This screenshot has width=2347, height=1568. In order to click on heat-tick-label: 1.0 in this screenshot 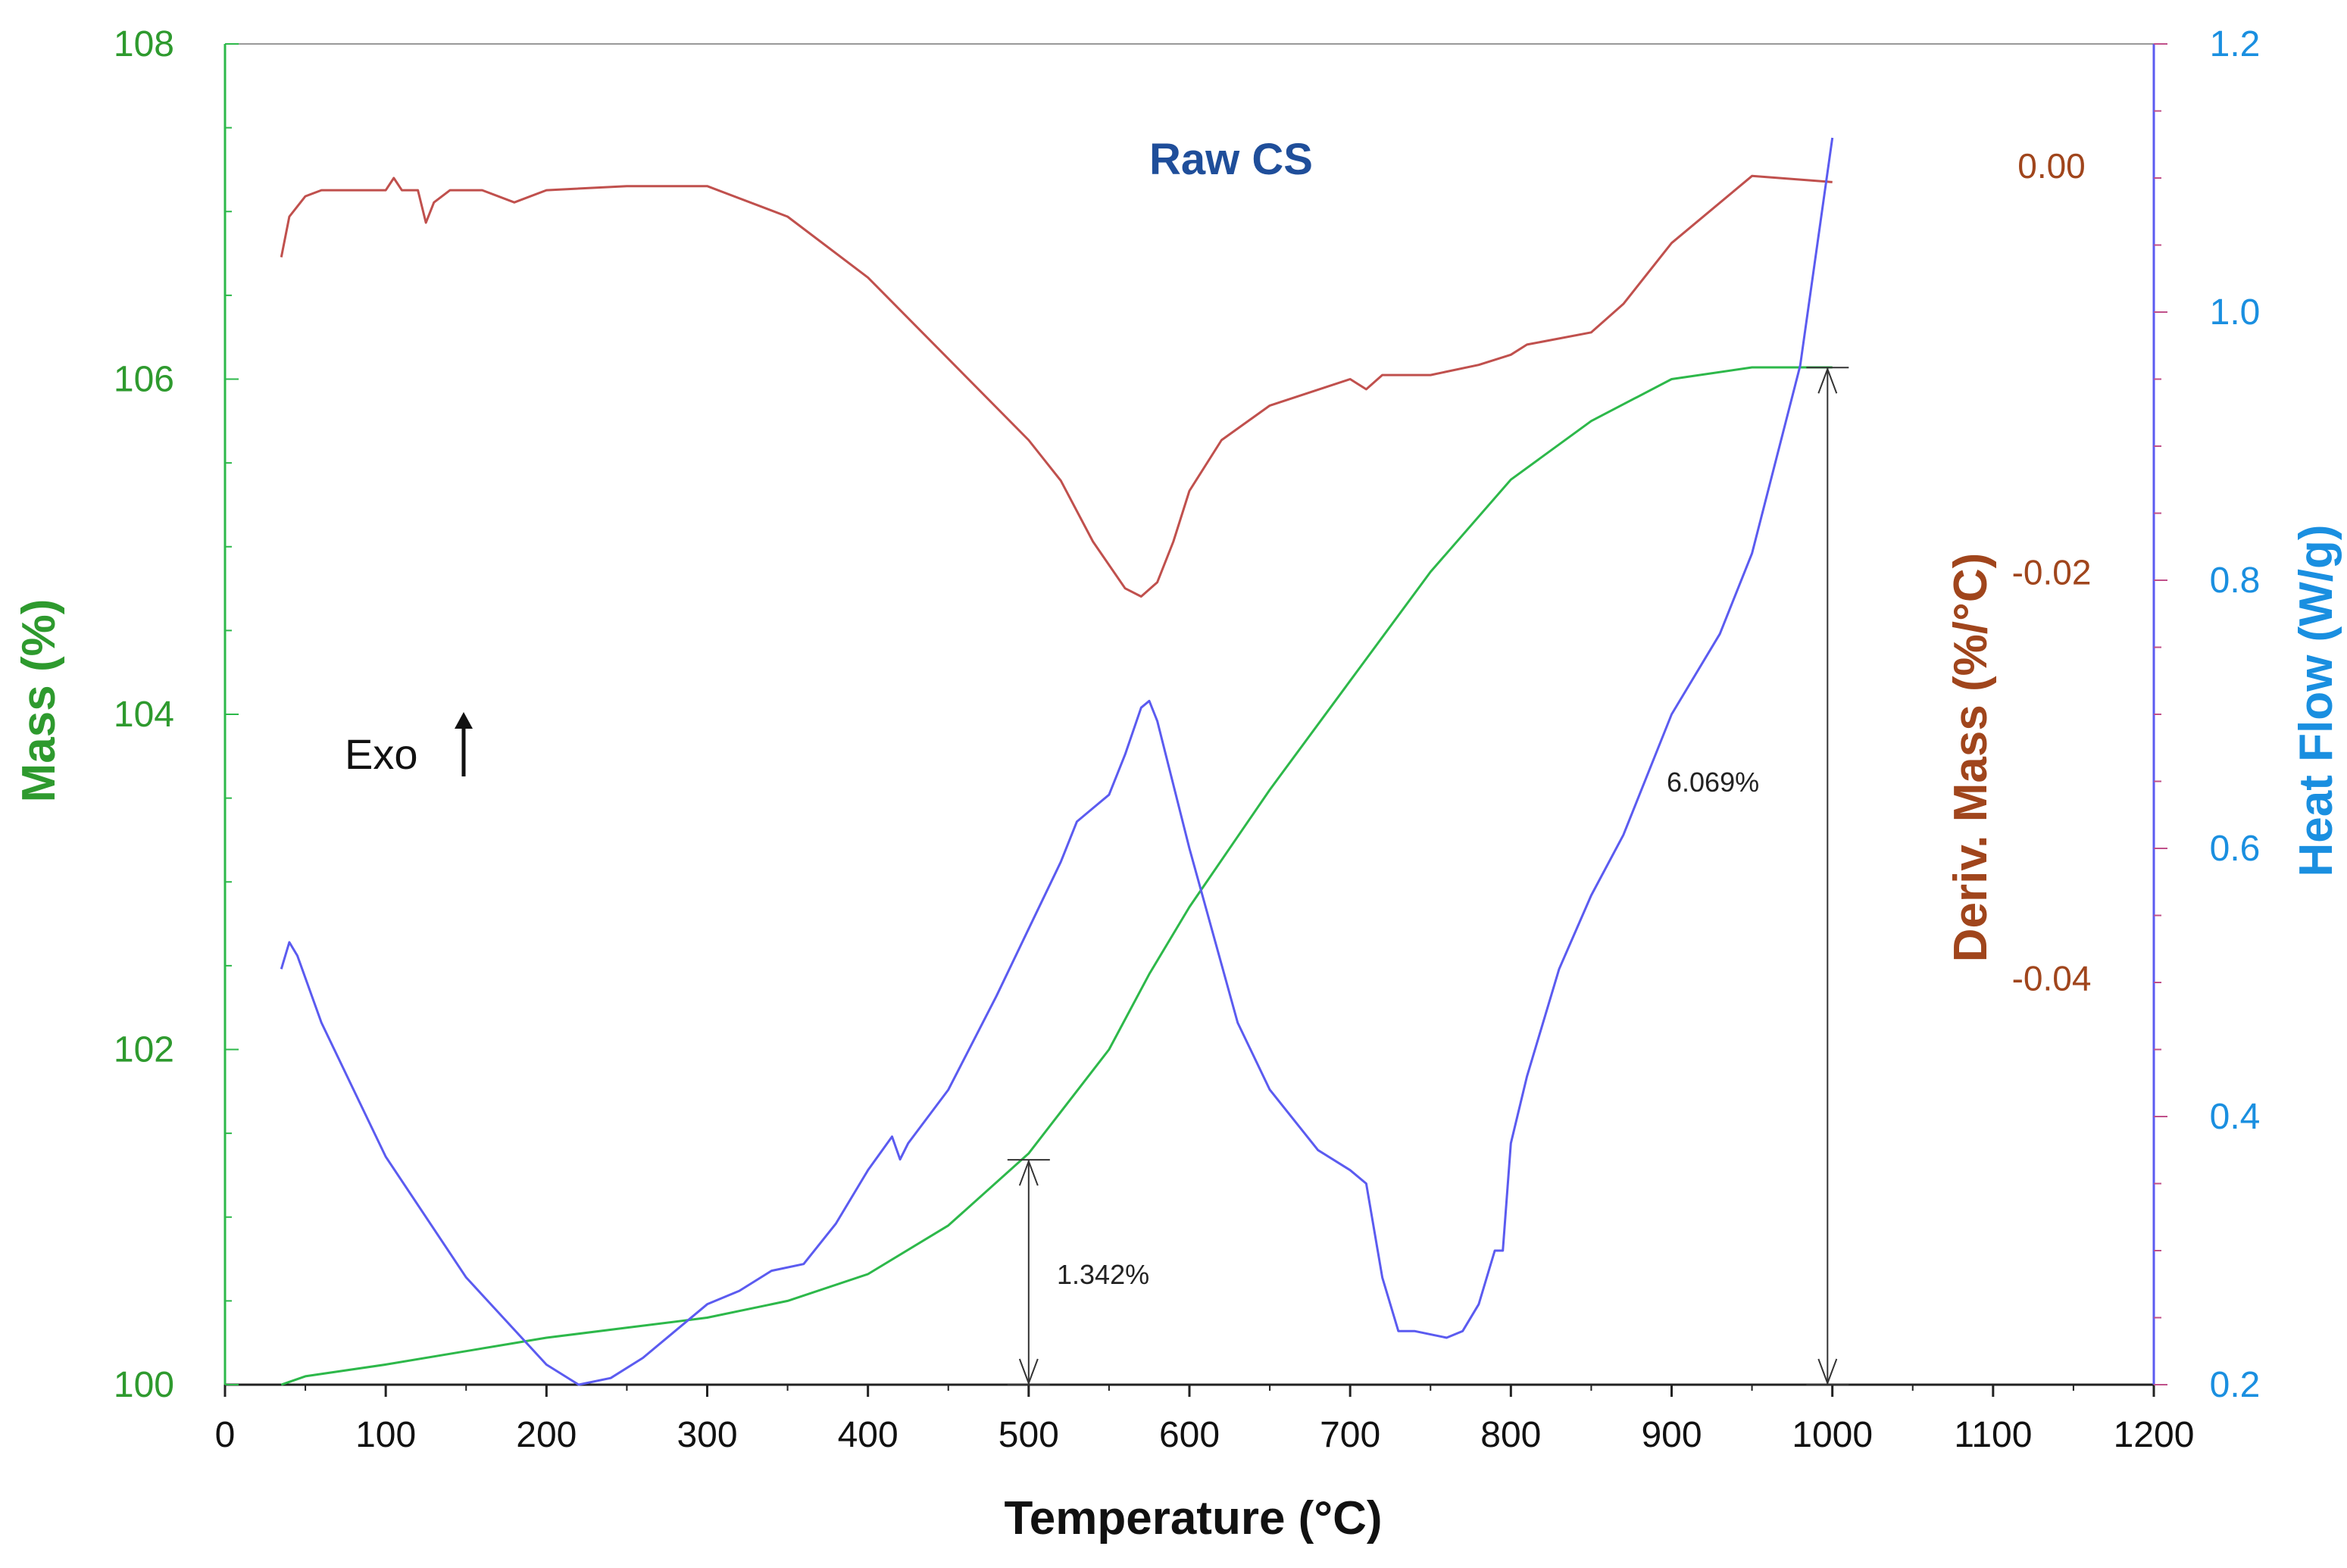, I will do `click(2235, 313)`.